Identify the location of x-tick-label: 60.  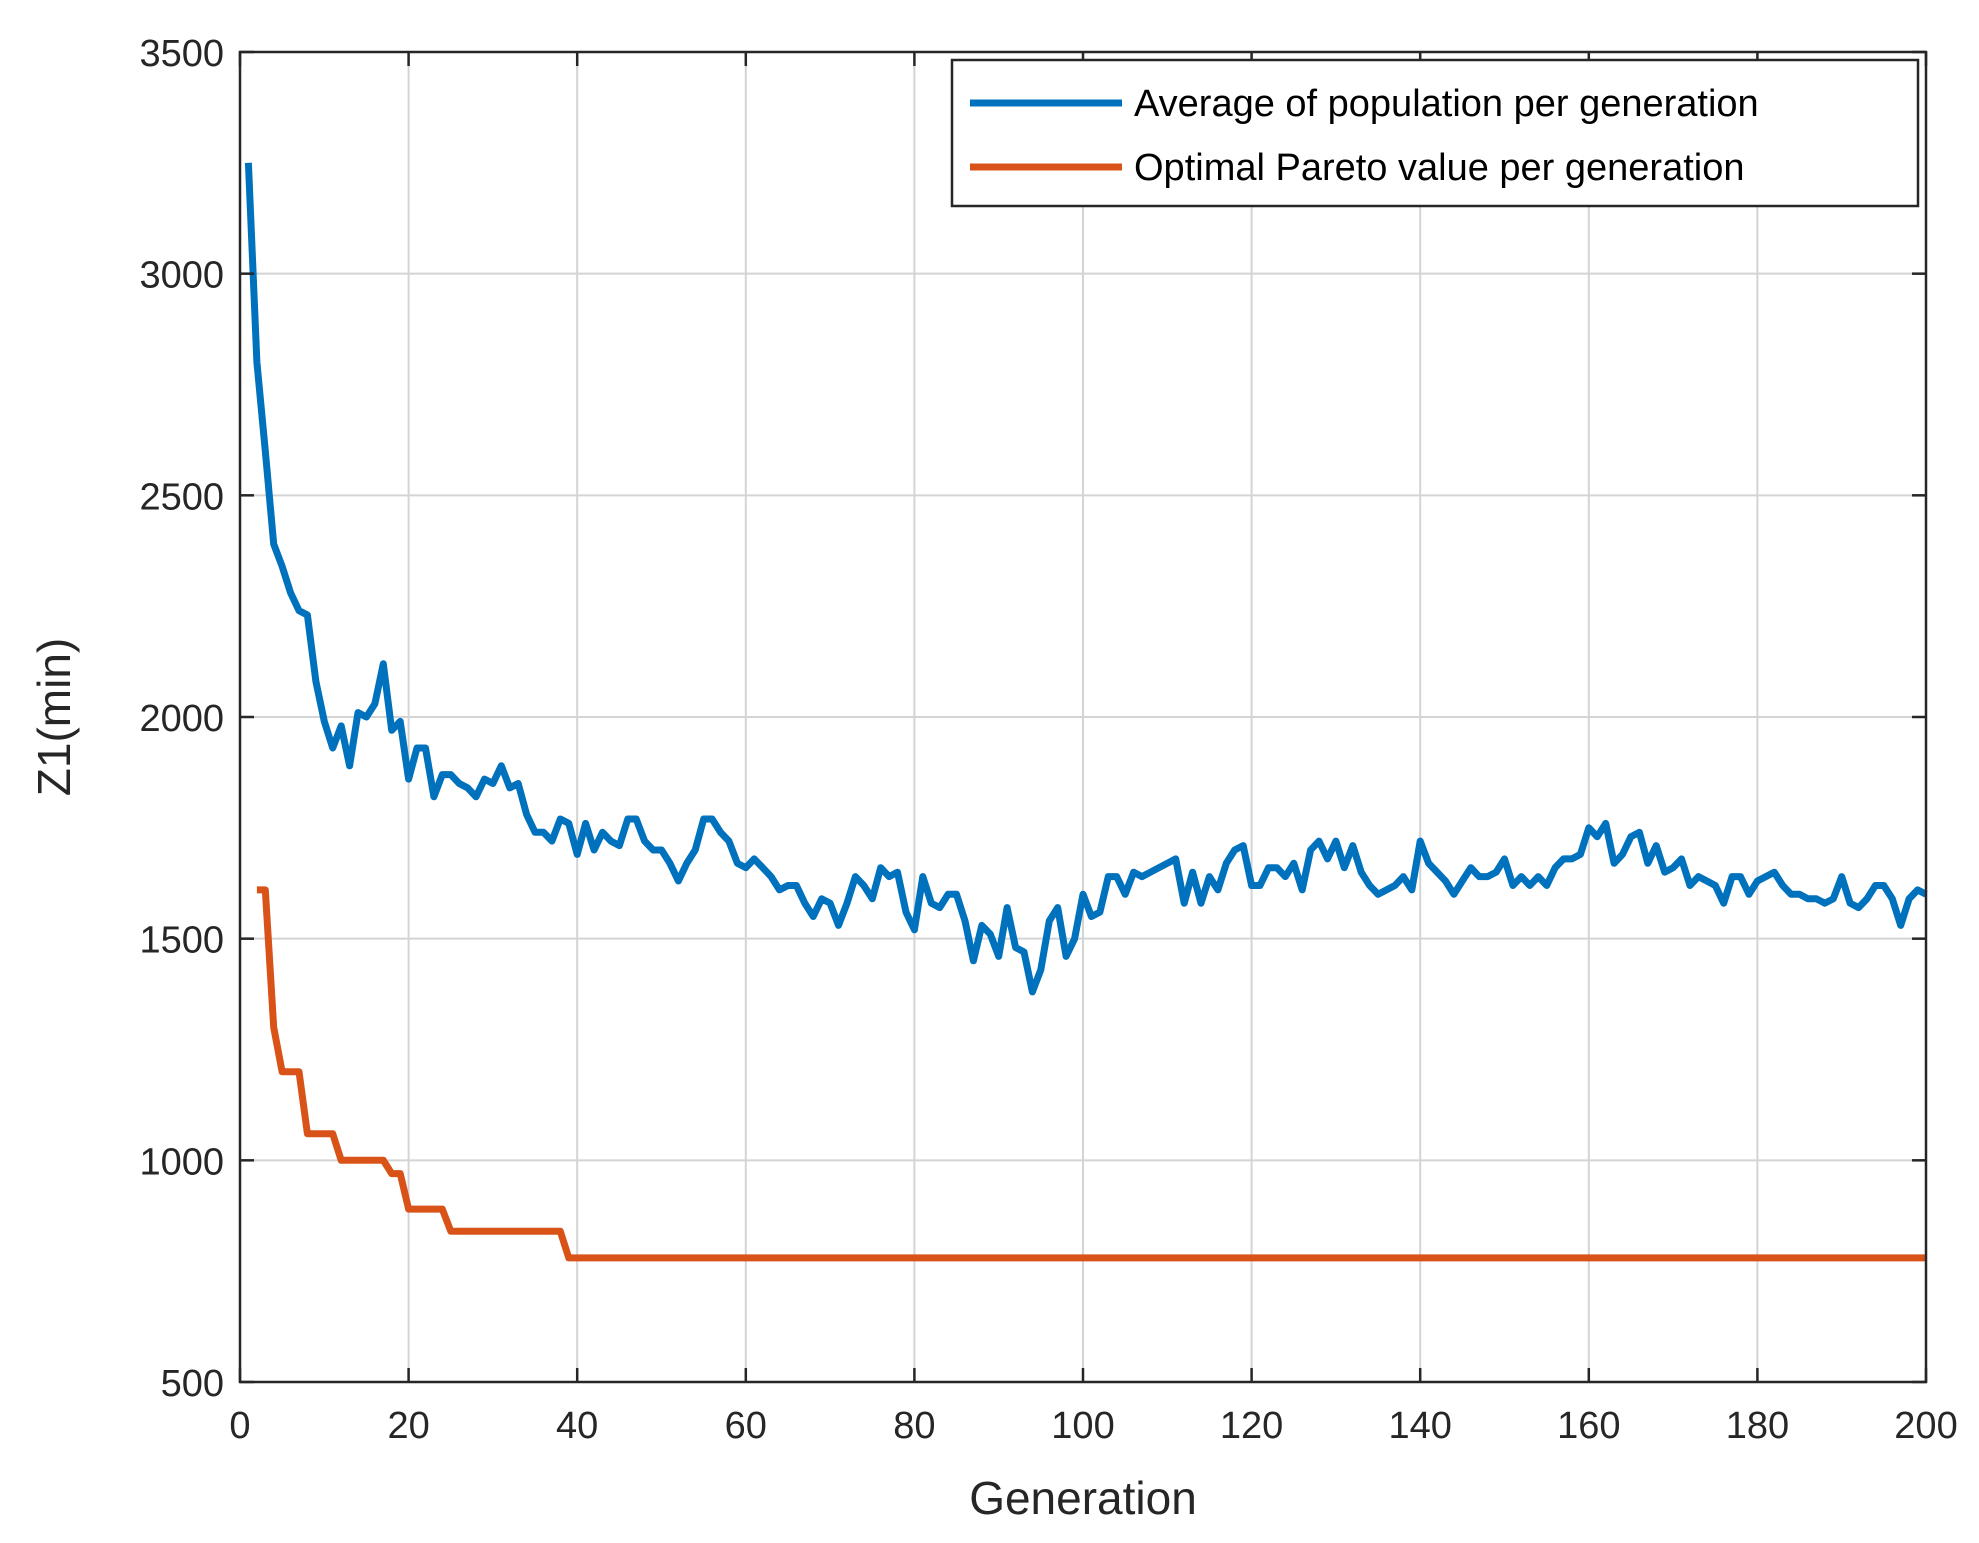
(746, 1426).